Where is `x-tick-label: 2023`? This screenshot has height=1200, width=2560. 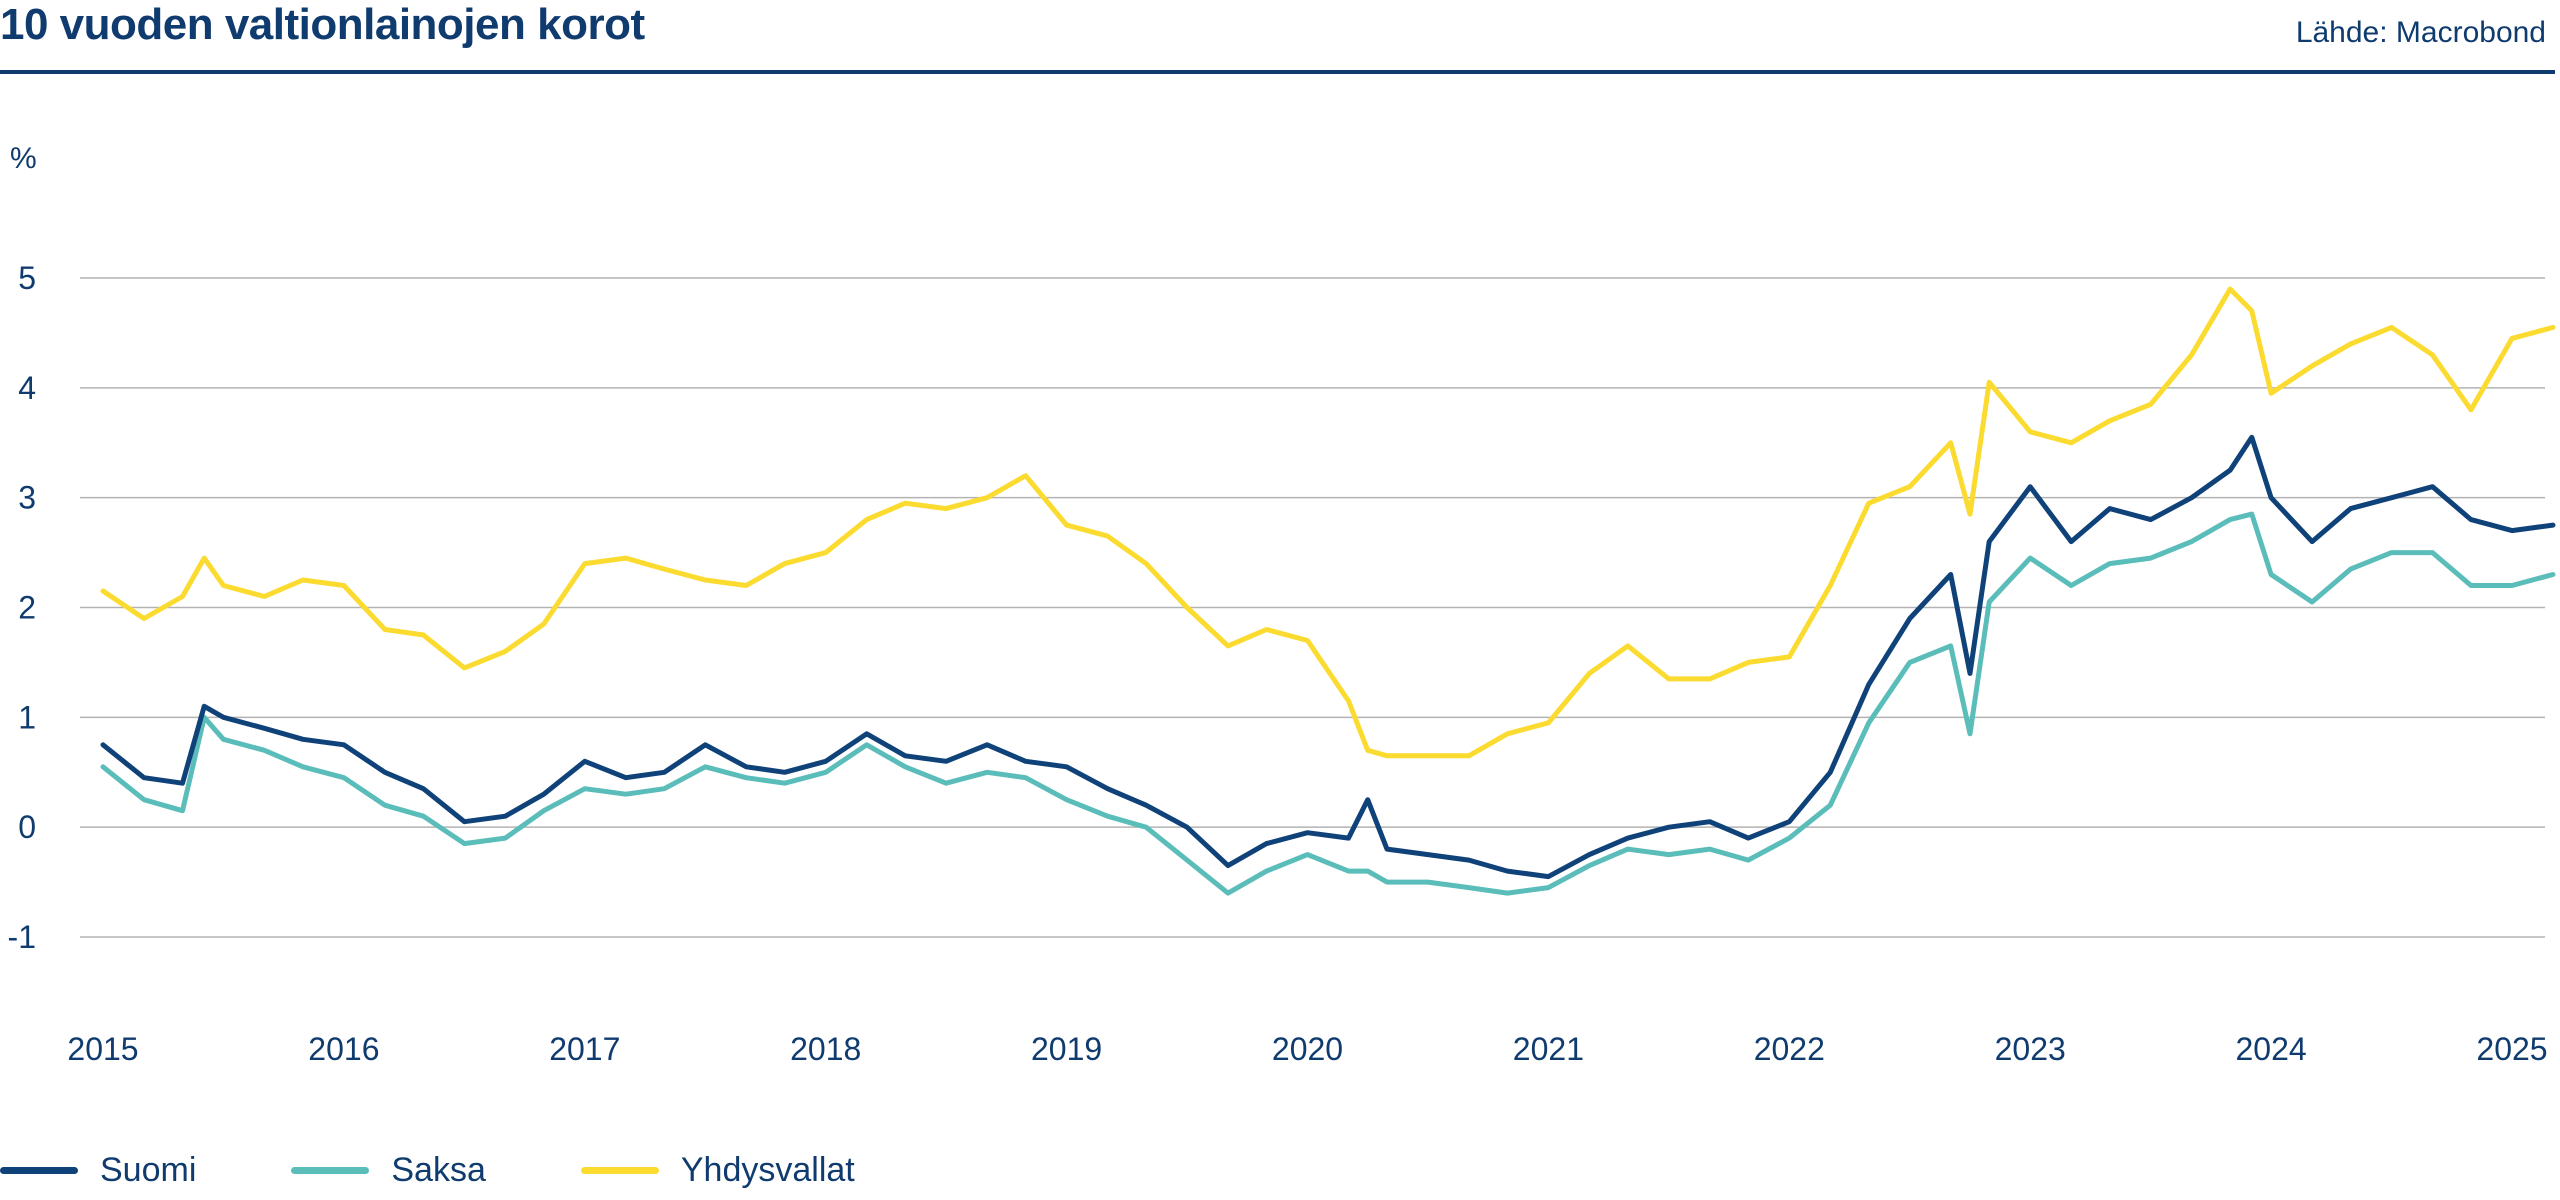 x-tick-label: 2023 is located at coordinates (2030, 1049).